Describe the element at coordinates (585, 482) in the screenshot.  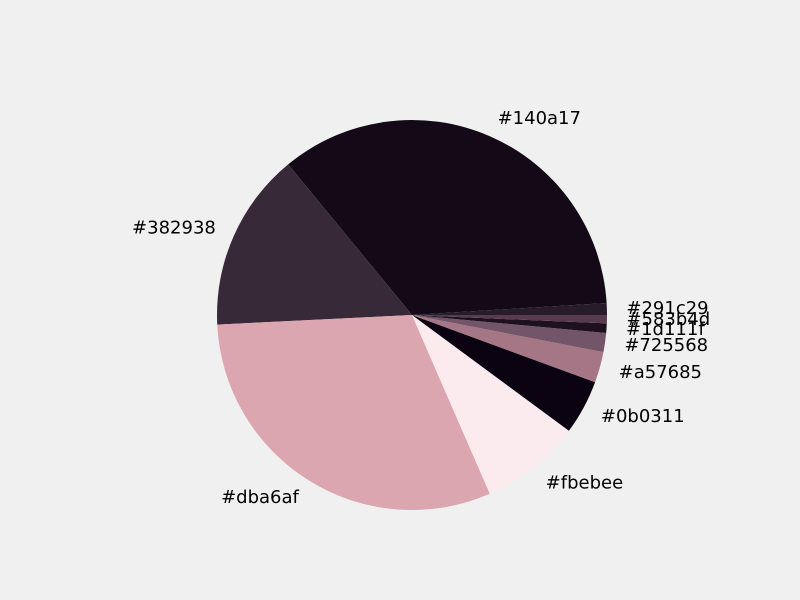
I see `pie-slice-label-4: #fbebee` at that location.